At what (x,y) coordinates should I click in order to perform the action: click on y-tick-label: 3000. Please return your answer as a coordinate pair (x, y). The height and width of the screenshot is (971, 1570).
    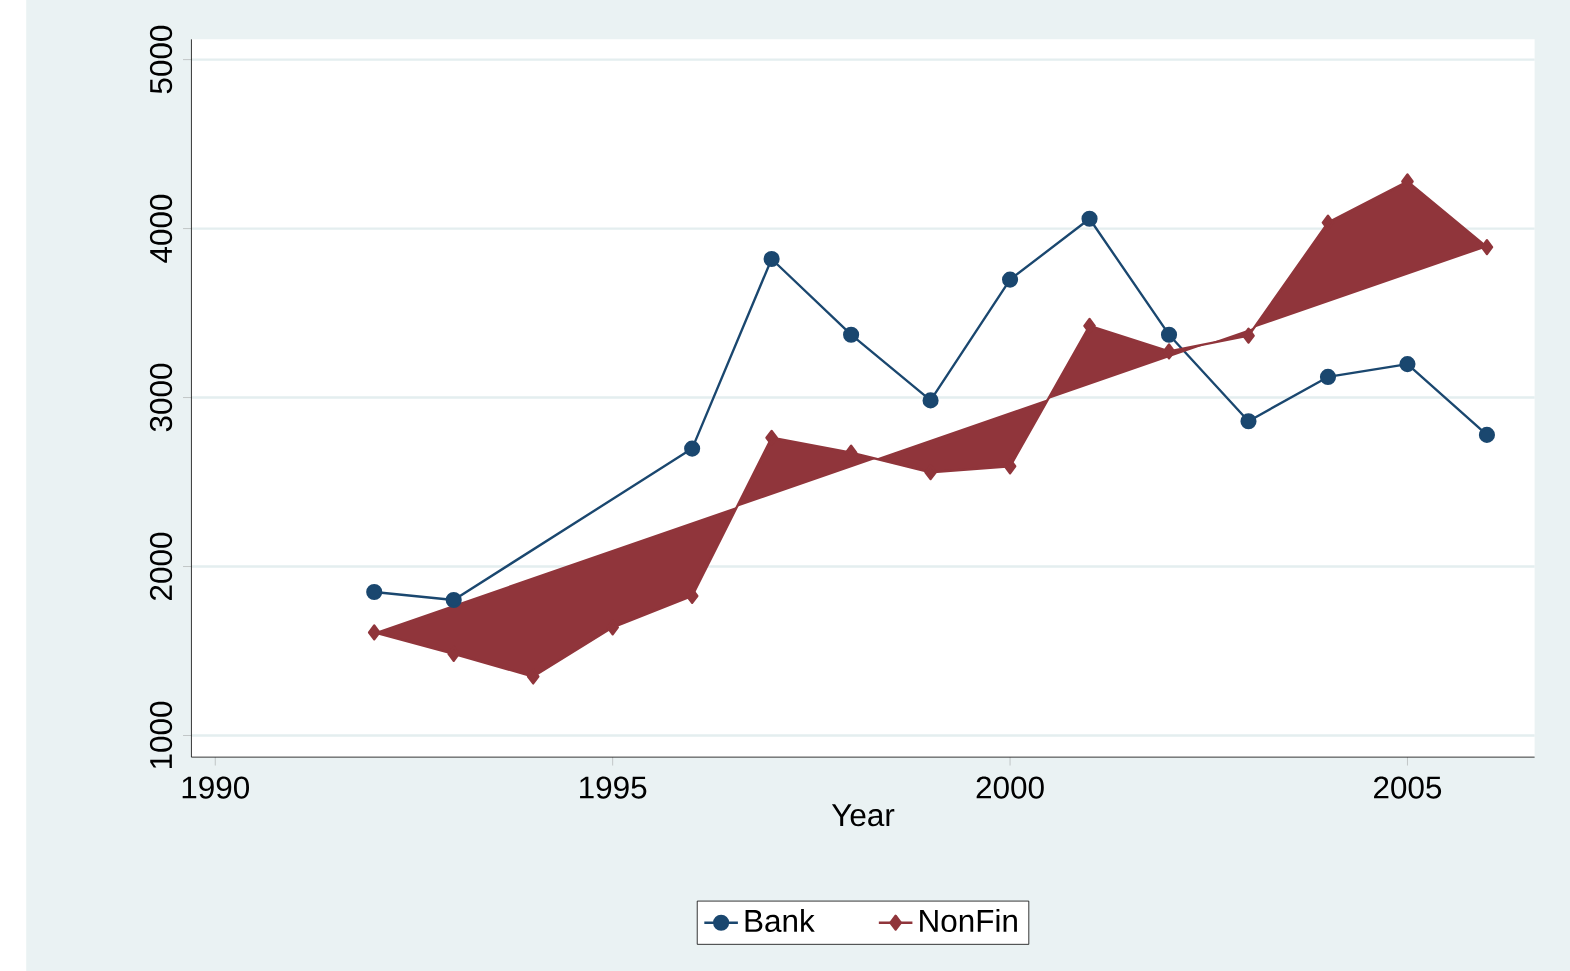
    Looking at the image, I should click on (161, 397).